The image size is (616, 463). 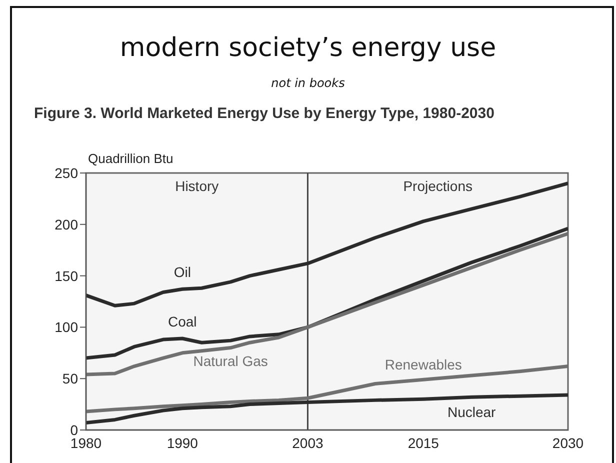 What do you see at coordinates (197, 186) in the screenshot?
I see `band-label: History` at bounding box center [197, 186].